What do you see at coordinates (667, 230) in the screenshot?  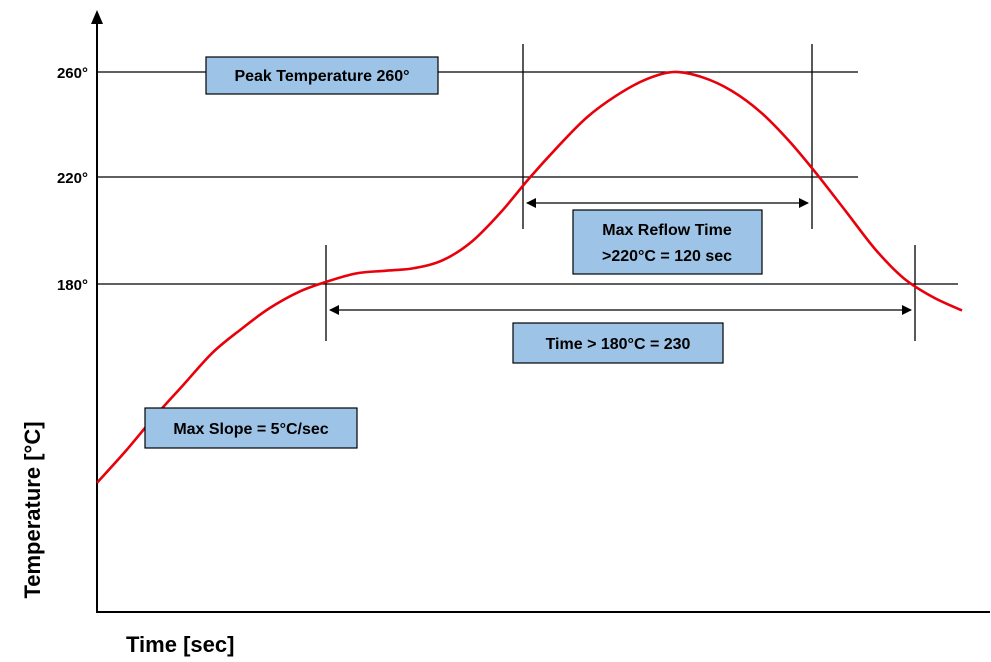 I see `max-reflow-time-label-line1: Max Reflow Time` at bounding box center [667, 230].